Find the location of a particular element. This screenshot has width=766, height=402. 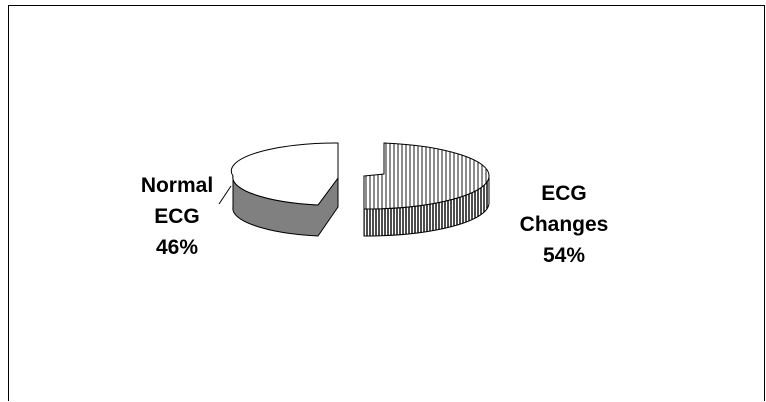

slice-label-percent: 54% is located at coordinates (564, 255).